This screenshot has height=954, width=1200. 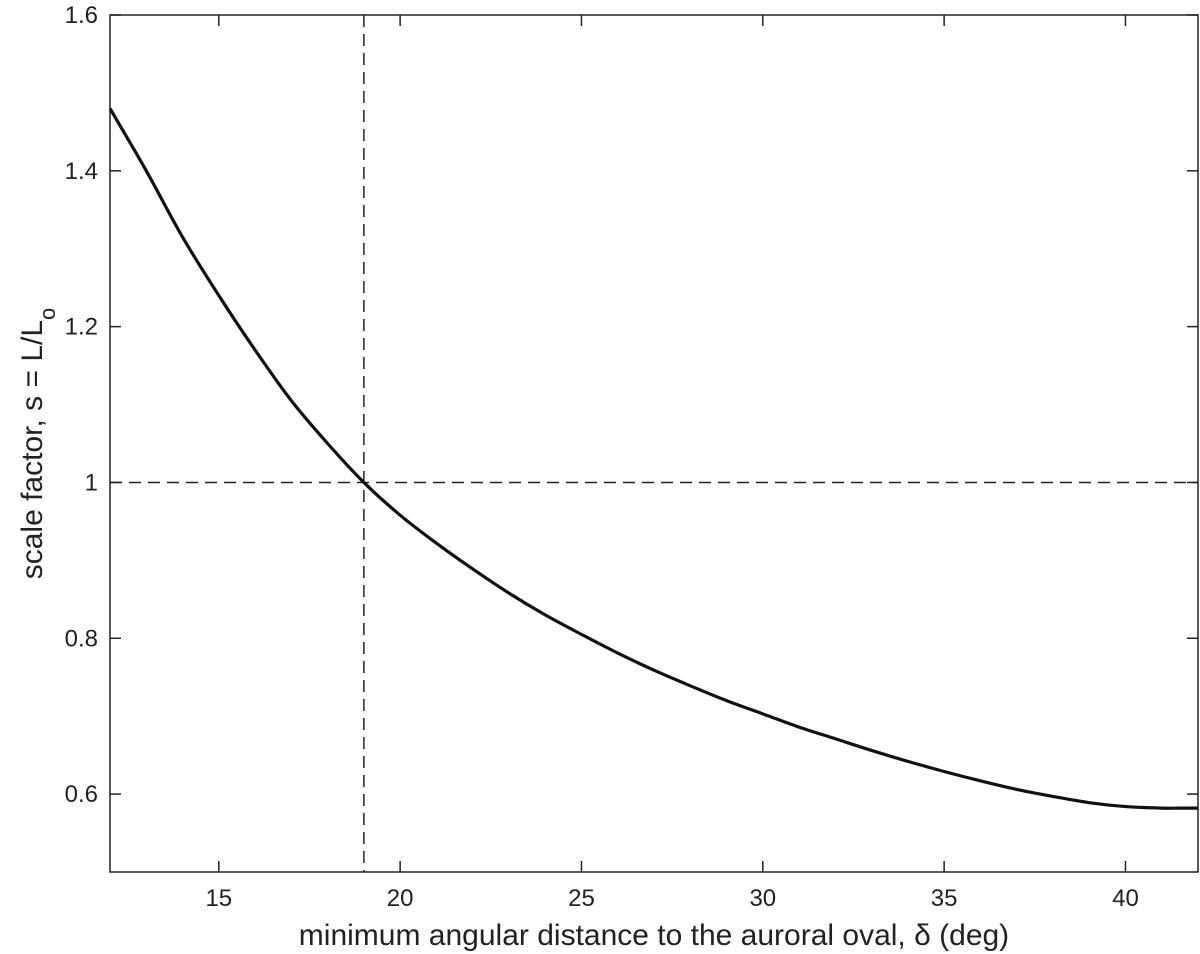 What do you see at coordinates (81, 794) in the screenshot?
I see `y-tick-label: 0.6` at bounding box center [81, 794].